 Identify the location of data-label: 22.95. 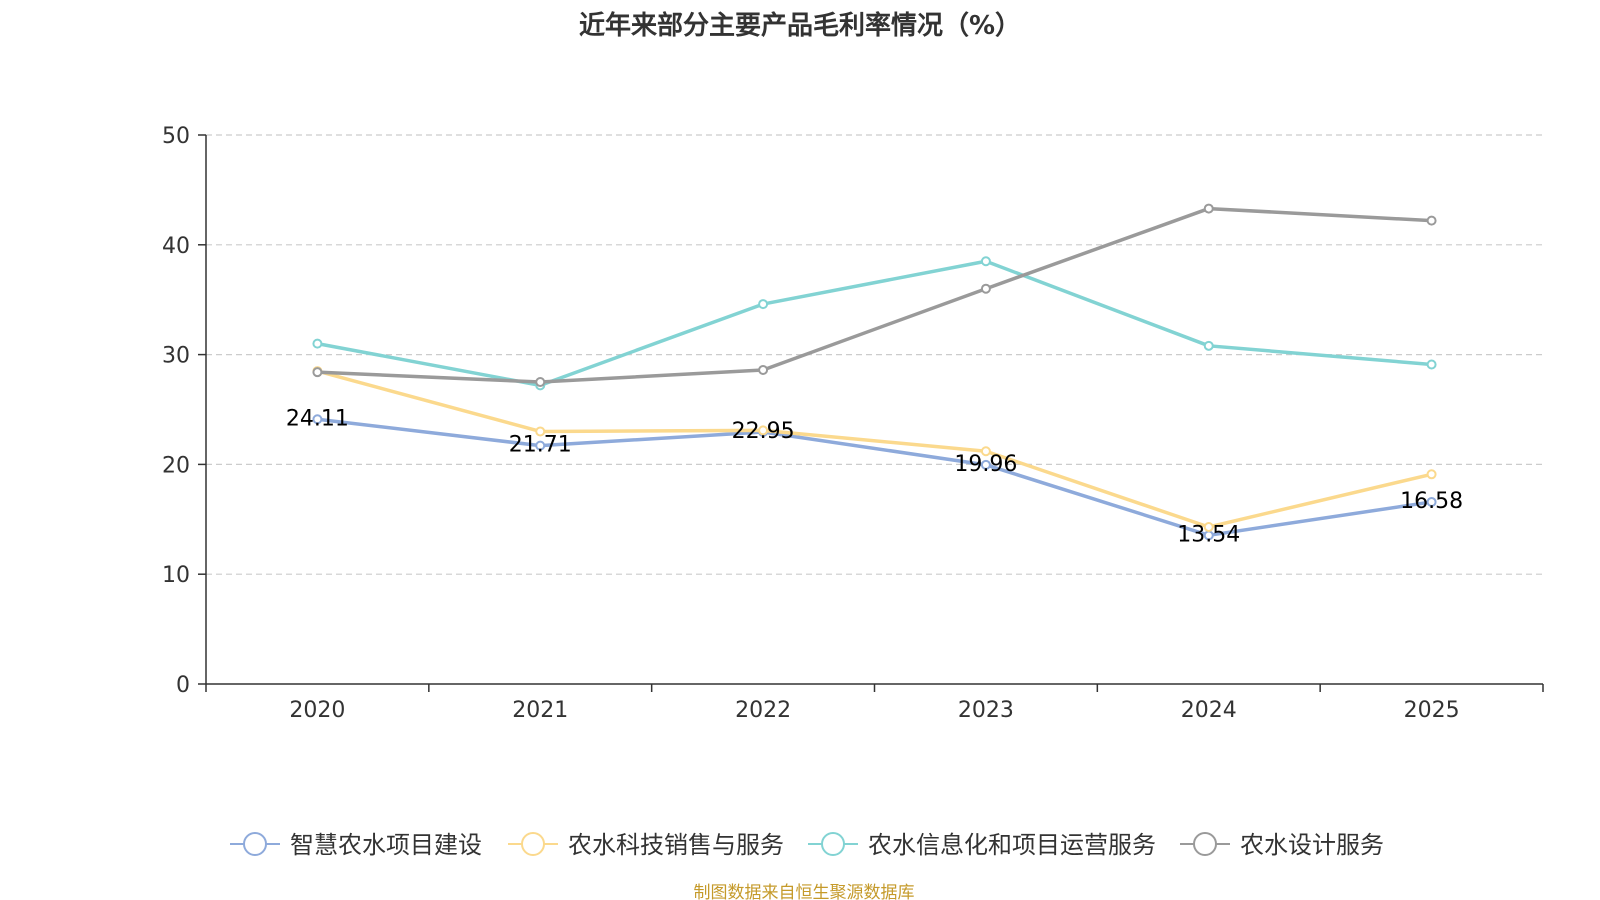
(763, 431).